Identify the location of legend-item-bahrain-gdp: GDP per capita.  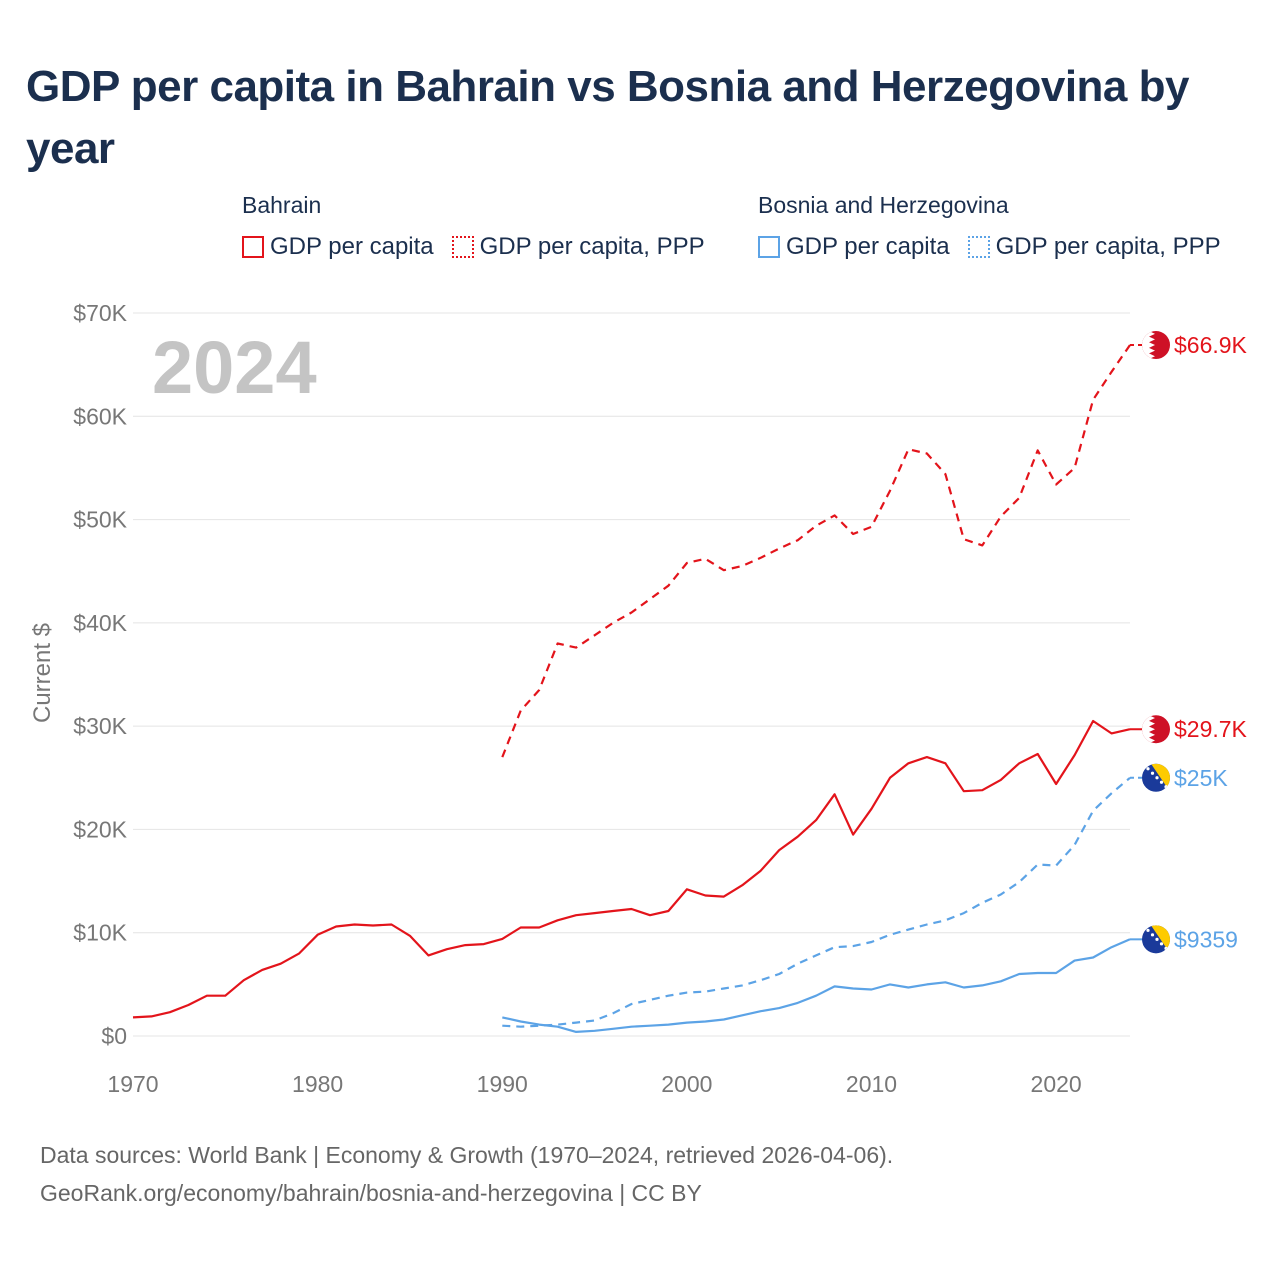
(338, 247).